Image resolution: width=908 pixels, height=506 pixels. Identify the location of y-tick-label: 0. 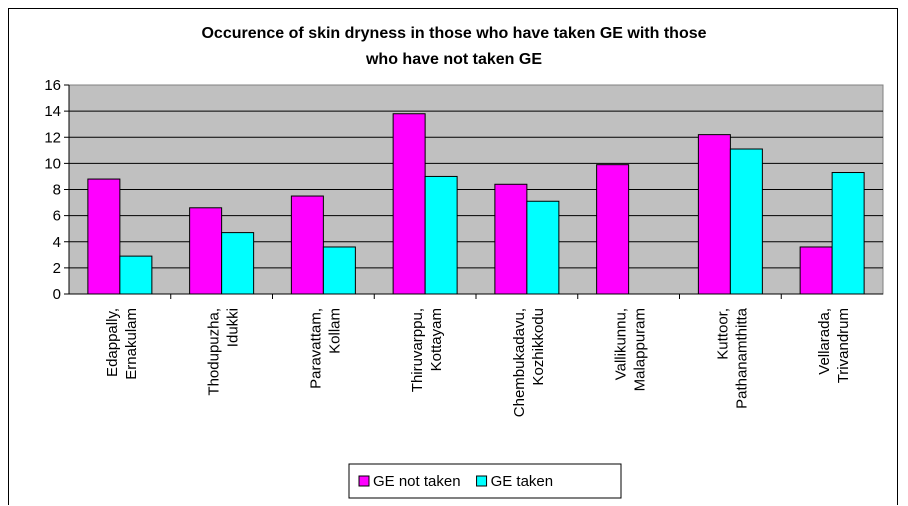
(57, 294).